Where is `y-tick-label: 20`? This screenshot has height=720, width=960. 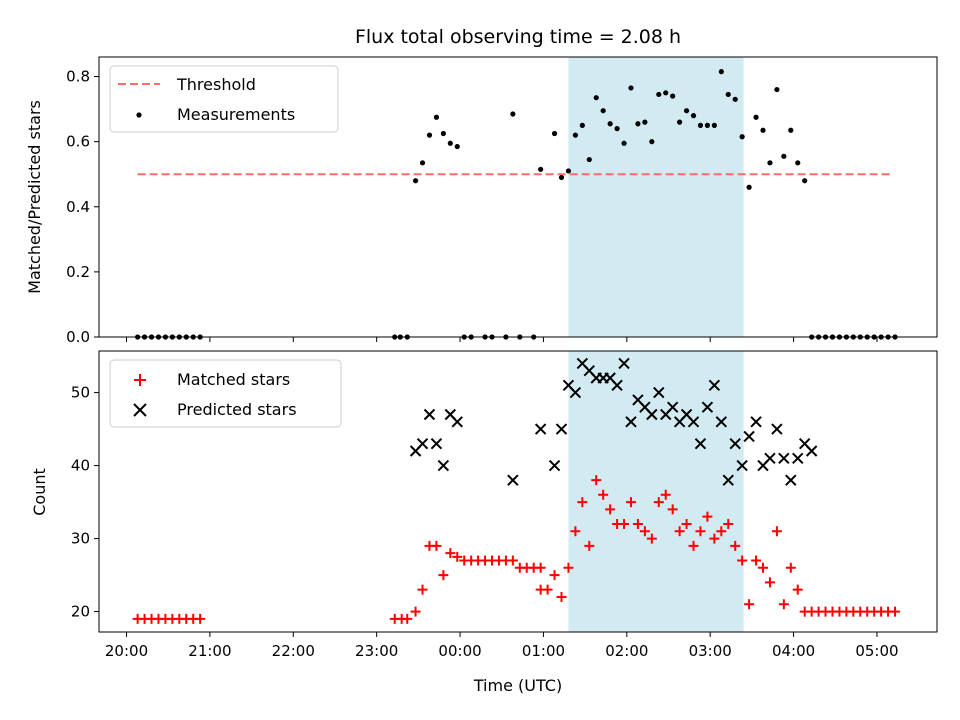
y-tick-label: 20 is located at coordinates (80, 612).